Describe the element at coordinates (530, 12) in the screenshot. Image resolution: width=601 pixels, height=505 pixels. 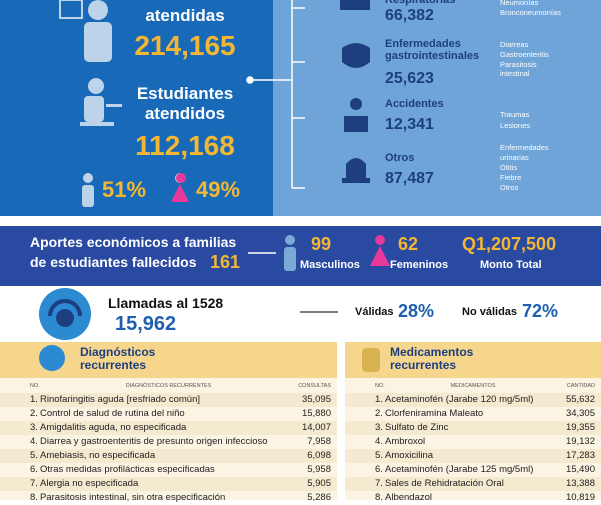
I see `bullet-item: Bronconeumonías` at that location.